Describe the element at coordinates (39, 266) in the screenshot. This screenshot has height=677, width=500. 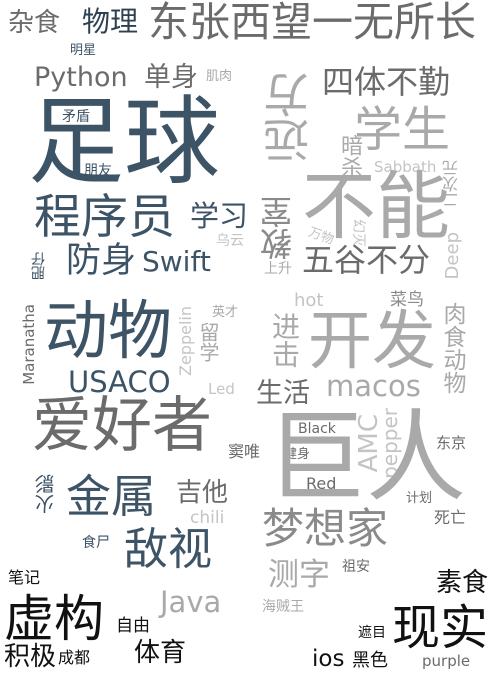
I see `word-feizai: 肥仔` at that location.